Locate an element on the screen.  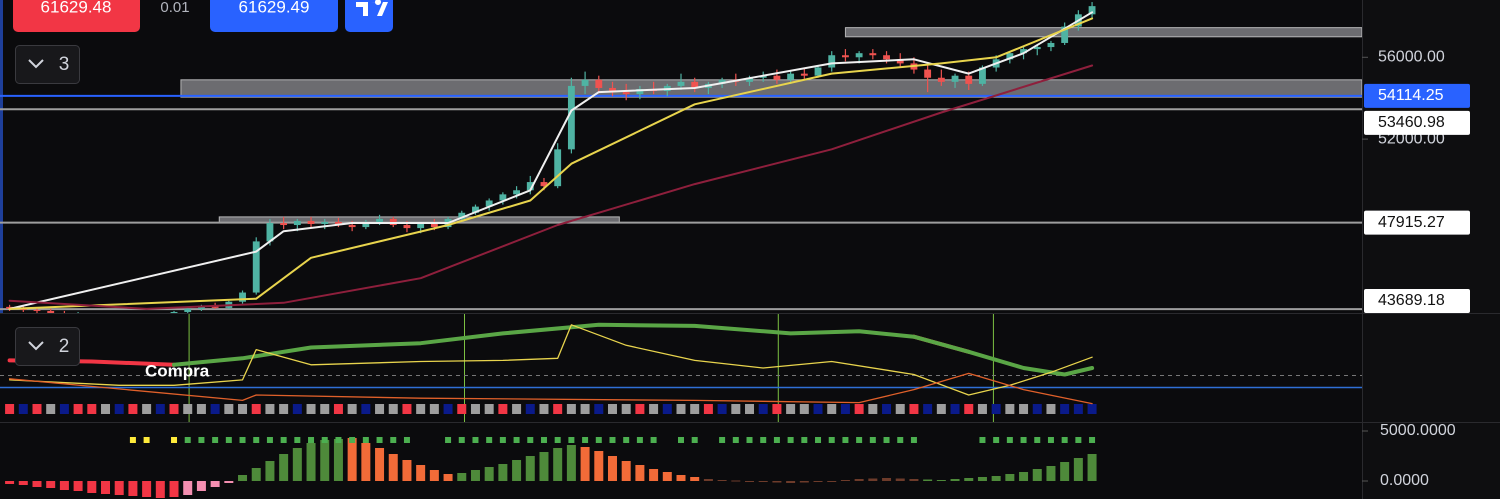
buy-button is located at coordinates (274, 16).